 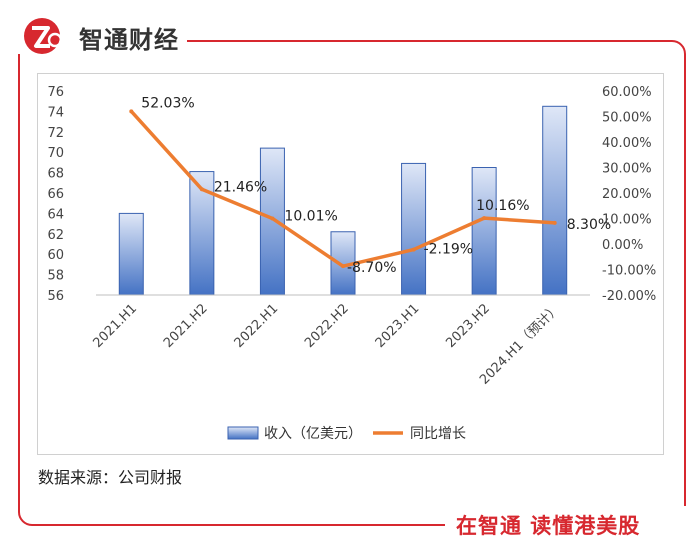 What do you see at coordinates (622, 245) in the screenshot?
I see `y-right-tick-label: 0.00%` at bounding box center [622, 245].